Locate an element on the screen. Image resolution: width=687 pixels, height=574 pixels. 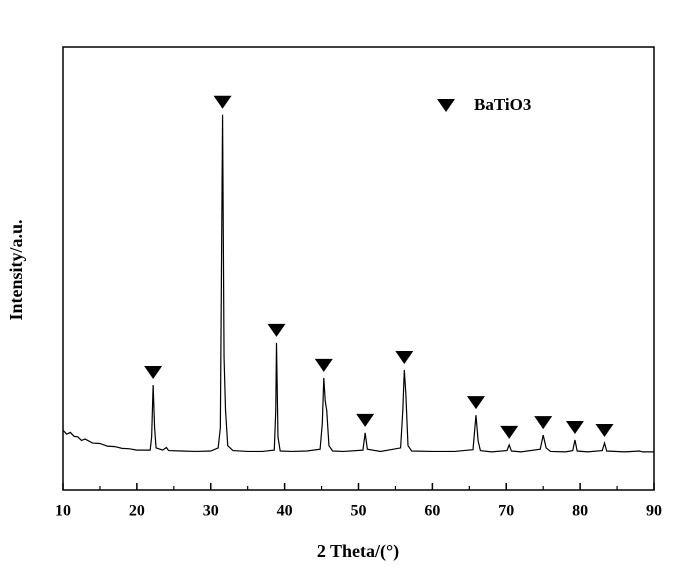
legend-marker is located at coordinates (446, 105).